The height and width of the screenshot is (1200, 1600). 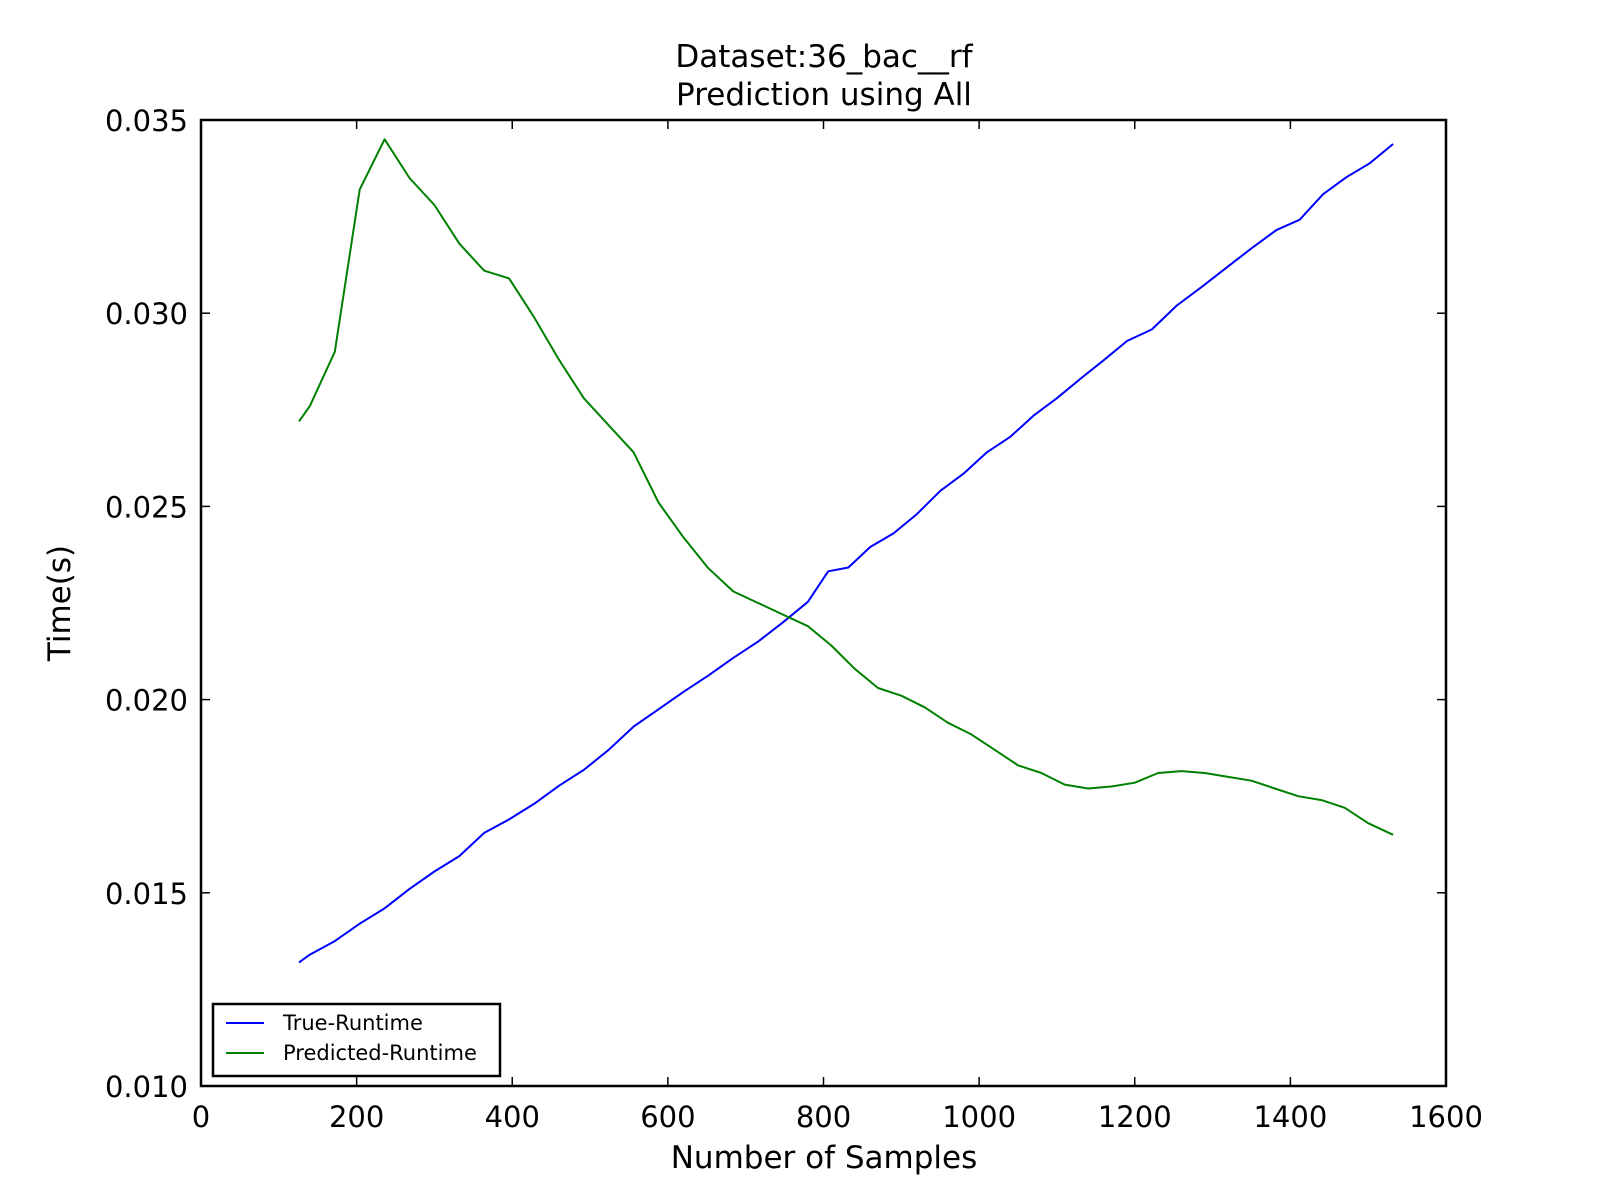 What do you see at coordinates (512, 1117) in the screenshot?
I see `x-tick-label: 400` at bounding box center [512, 1117].